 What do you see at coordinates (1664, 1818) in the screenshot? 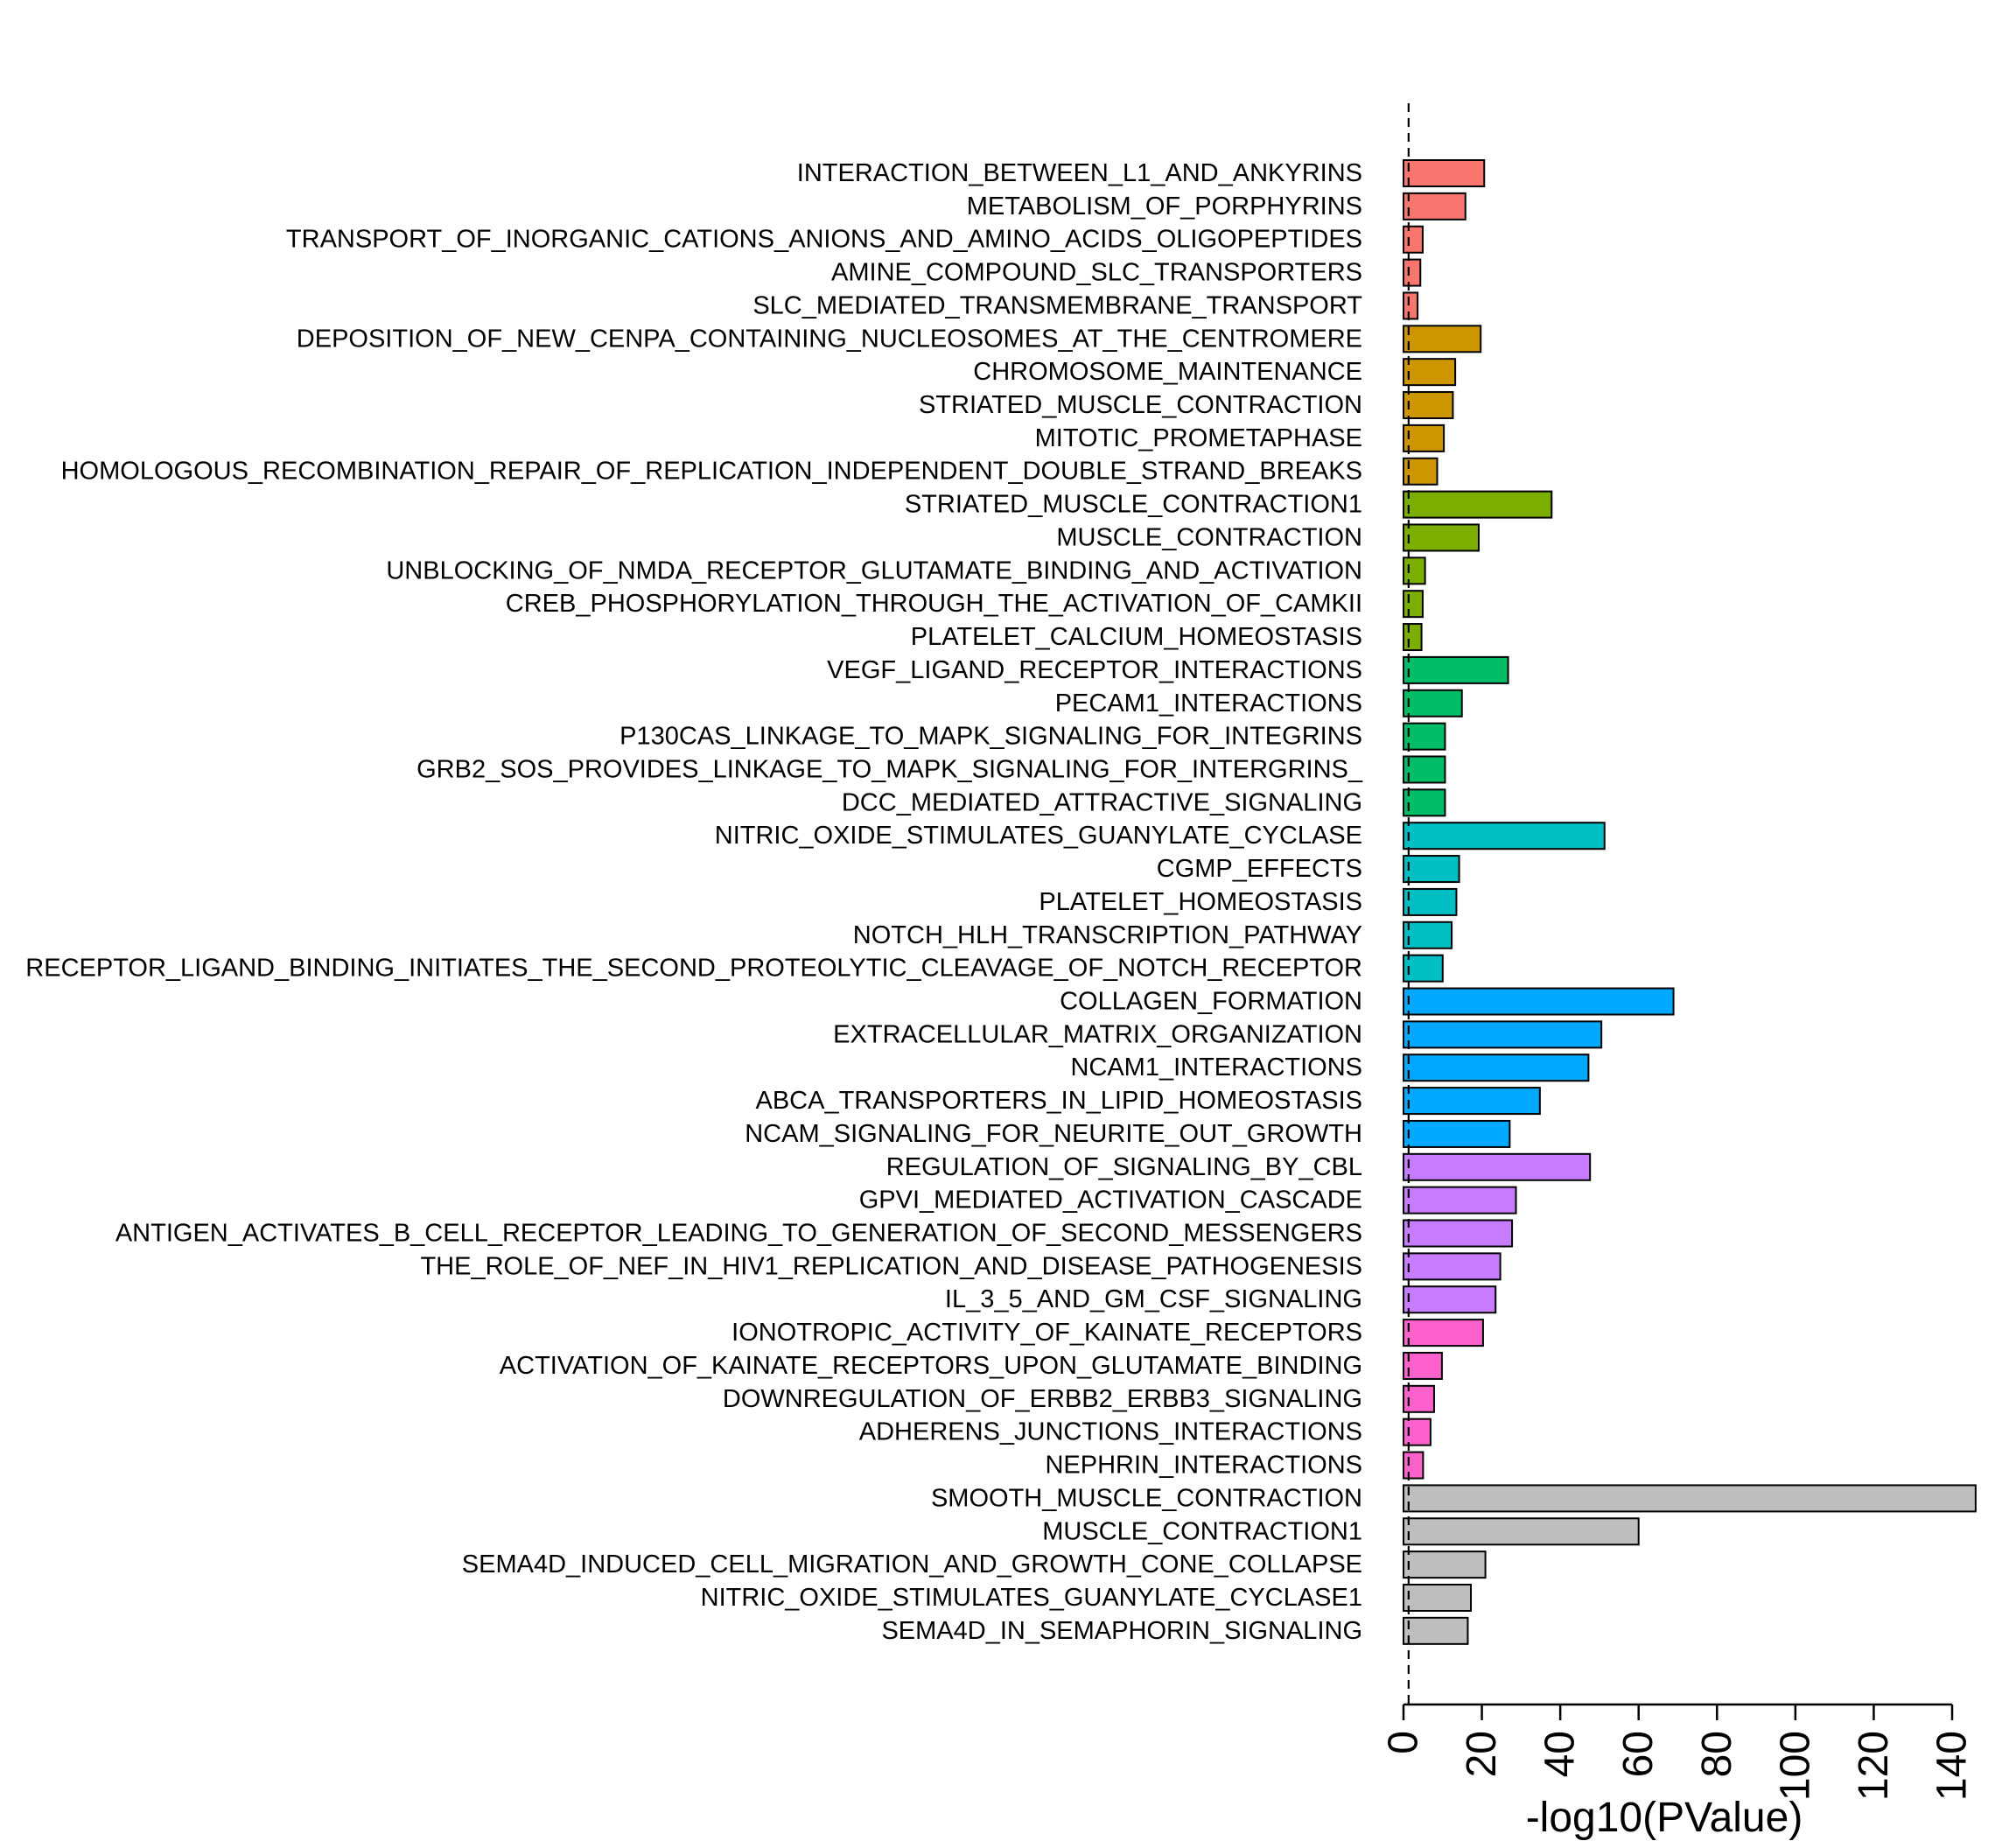
I see `x-axis-title: -log10(PValue)` at bounding box center [1664, 1818].